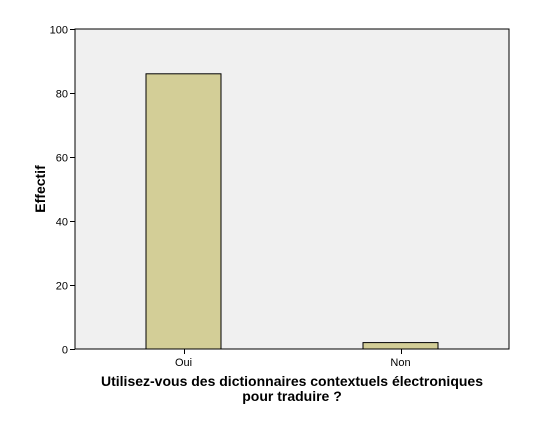 The height and width of the screenshot is (434, 539). I want to click on y-tick-label: 100, so click(59, 31).